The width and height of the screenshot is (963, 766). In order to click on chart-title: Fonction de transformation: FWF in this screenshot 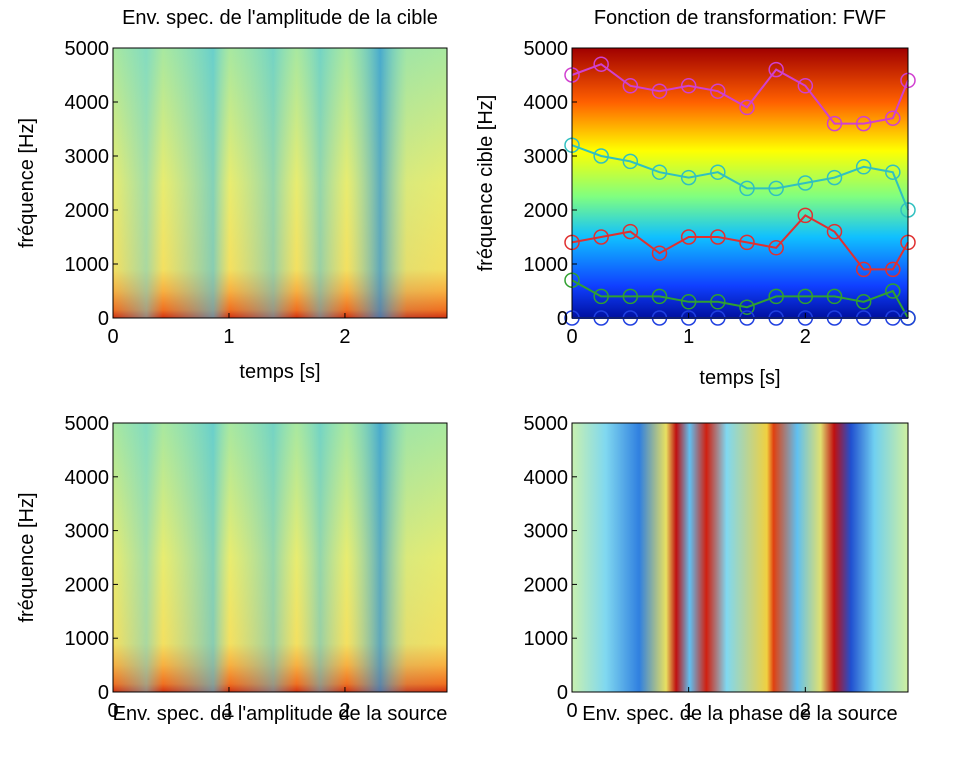, I will do `click(740, 18)`.